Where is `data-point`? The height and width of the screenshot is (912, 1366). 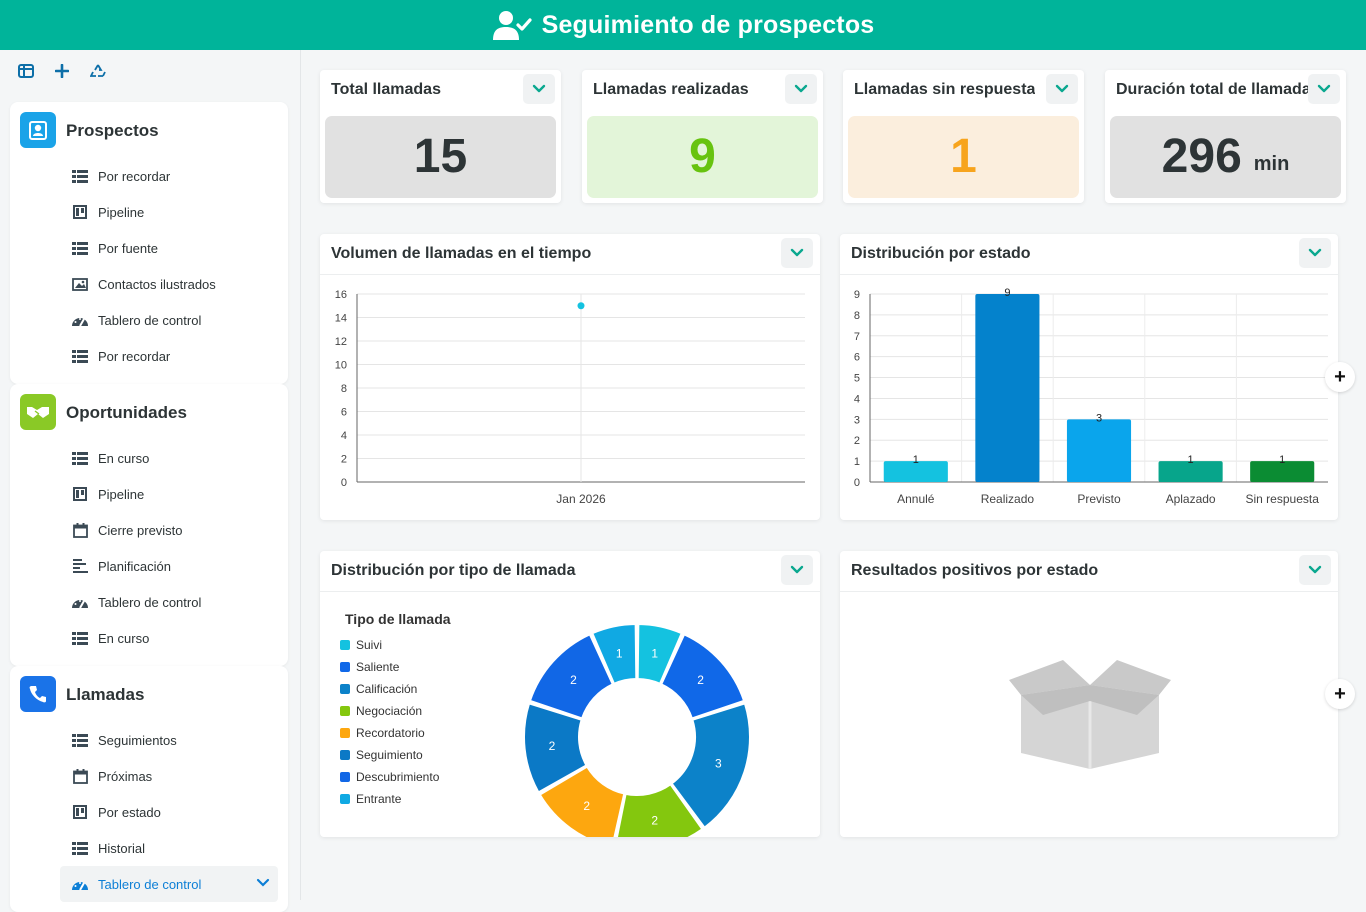 data-point is located at coordinates (581, 306).